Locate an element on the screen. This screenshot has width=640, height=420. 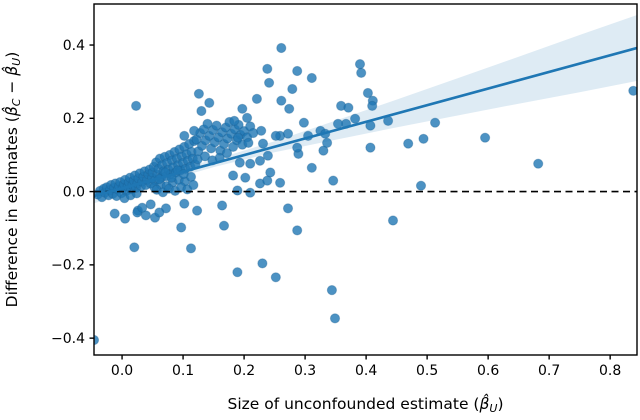
x-tick-label: 0.7 is located at coordinates (549, 371).